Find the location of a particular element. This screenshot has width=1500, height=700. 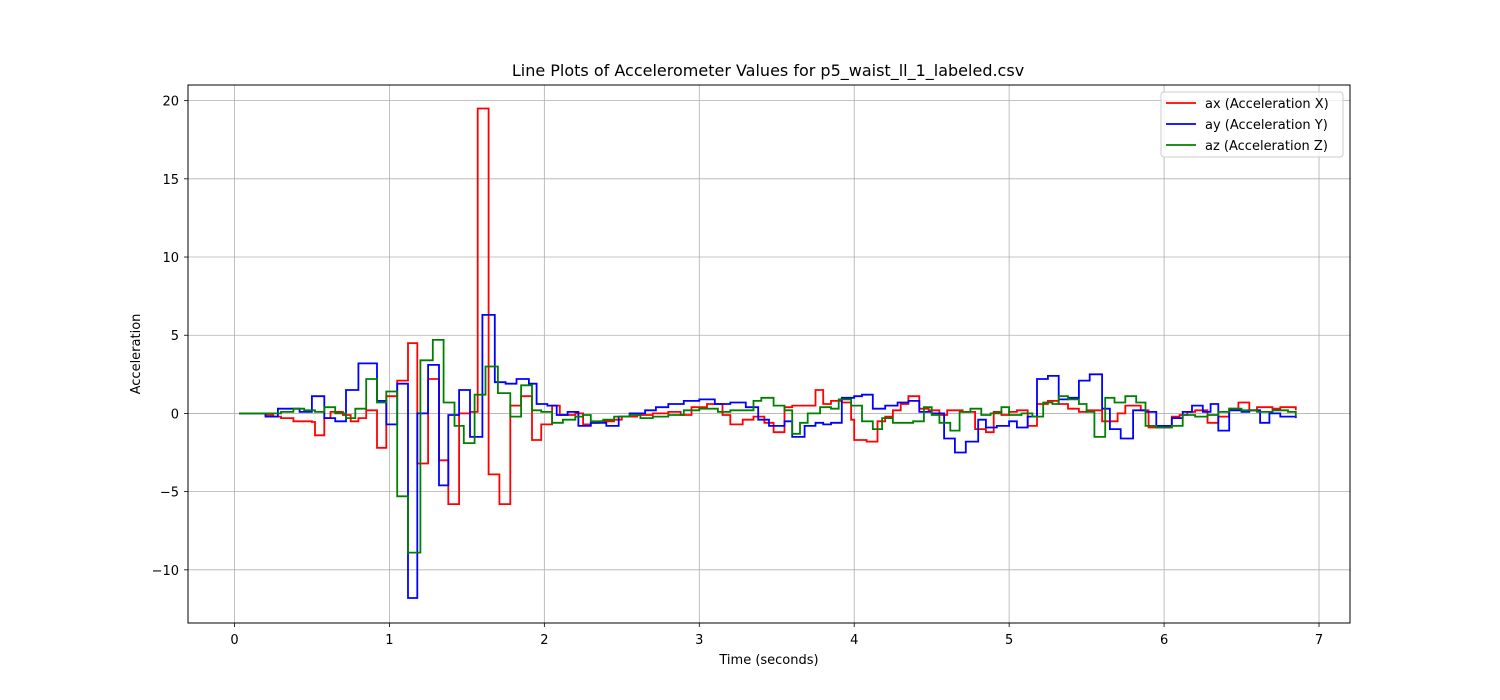

x-tick-label: 2 is located at coordinates (544, 640).